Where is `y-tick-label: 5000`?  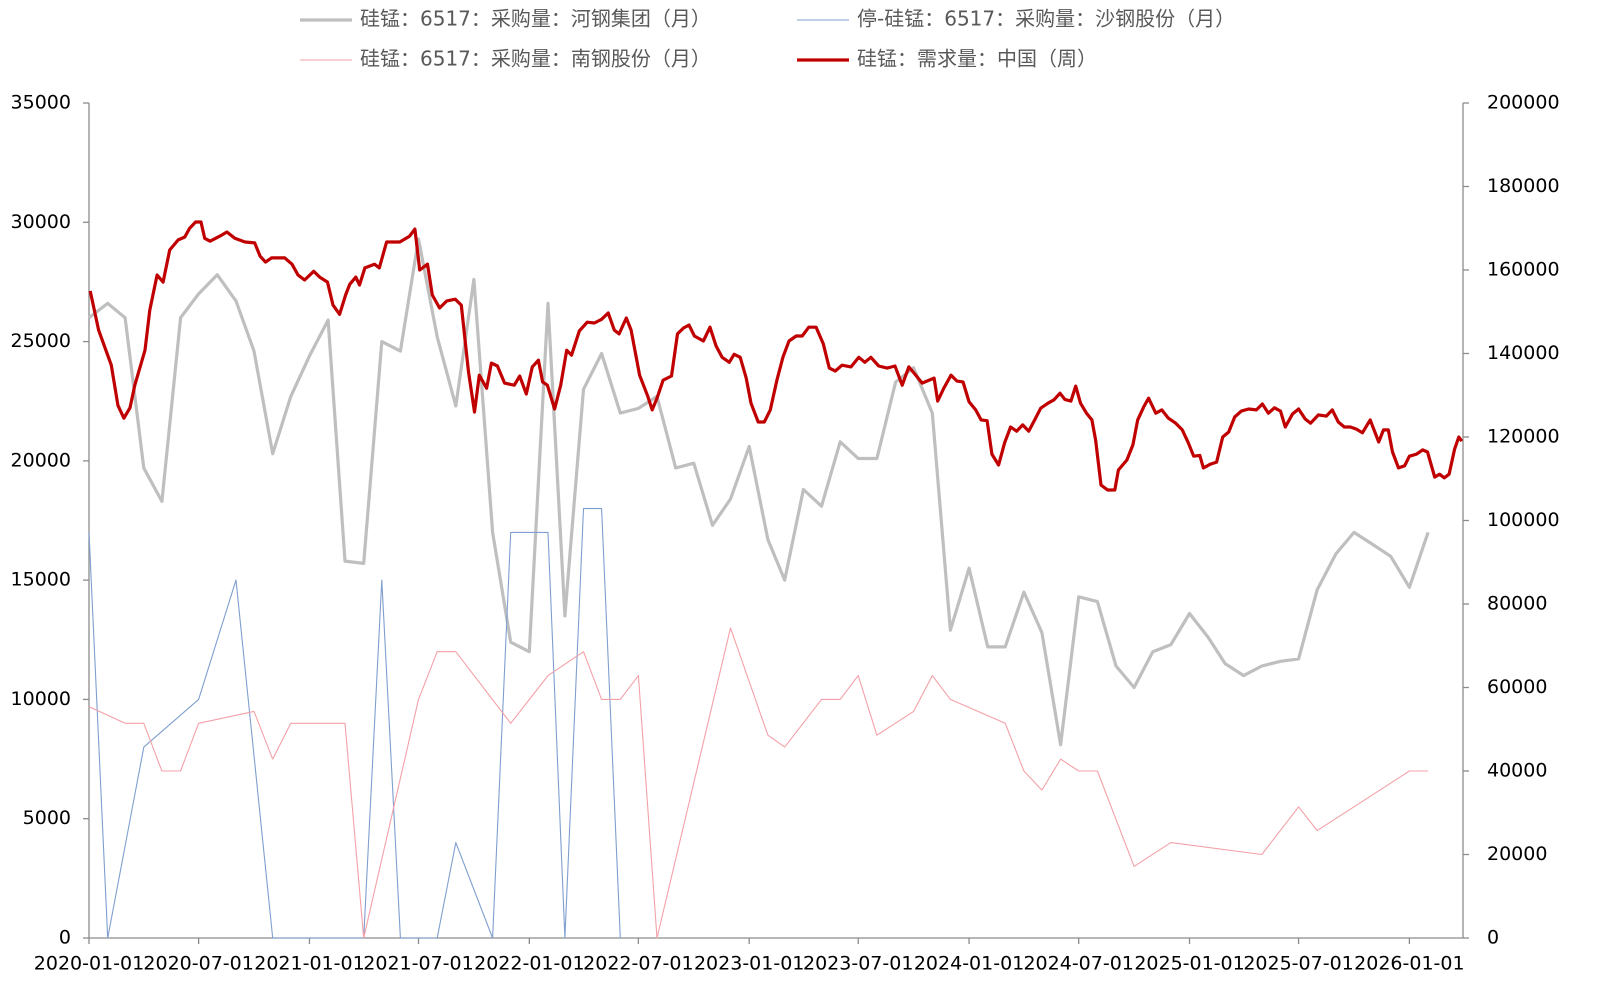 y-tick-label: 5000 is located at coordinates (47, 818).